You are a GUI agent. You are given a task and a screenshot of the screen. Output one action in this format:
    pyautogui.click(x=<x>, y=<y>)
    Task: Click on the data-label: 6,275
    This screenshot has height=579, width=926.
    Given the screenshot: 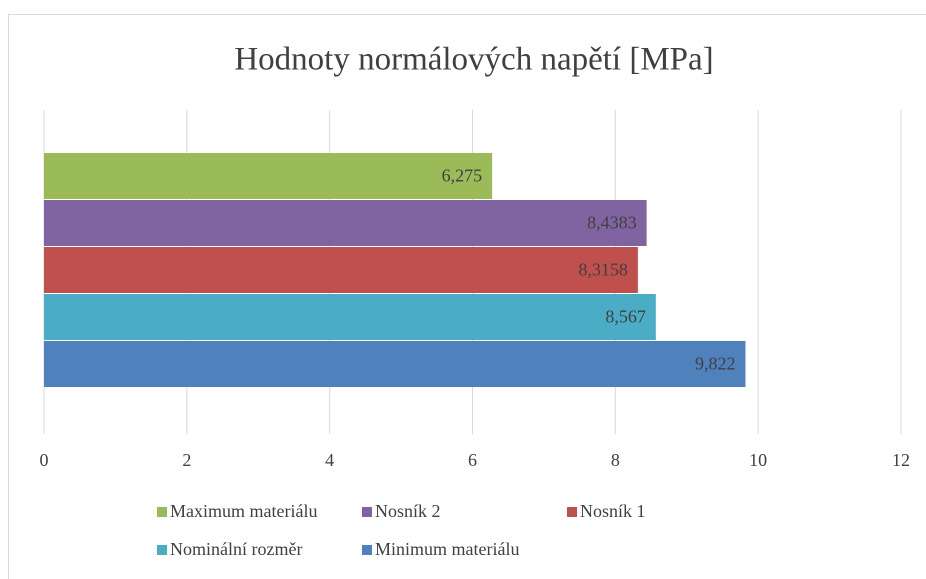 What is the action you would take?
    pyautogui.click(x=462, y=176)
    